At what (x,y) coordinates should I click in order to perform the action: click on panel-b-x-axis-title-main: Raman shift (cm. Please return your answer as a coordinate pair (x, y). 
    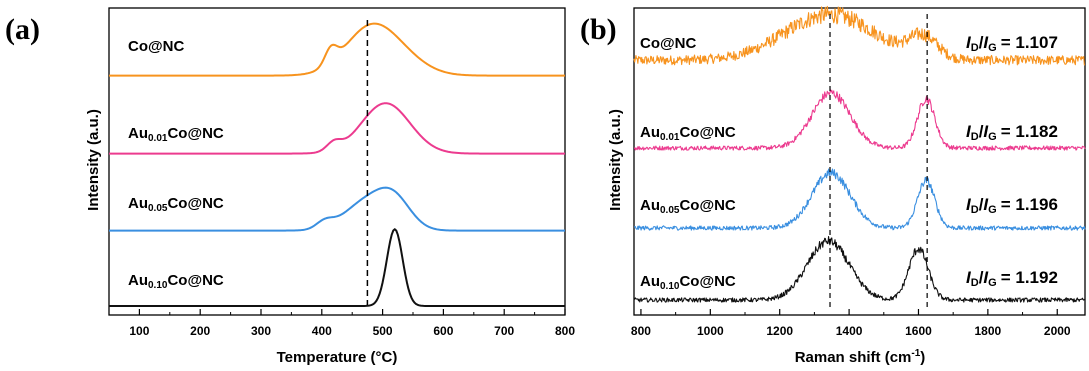
    Looking at the image, I should click on (853, 357).